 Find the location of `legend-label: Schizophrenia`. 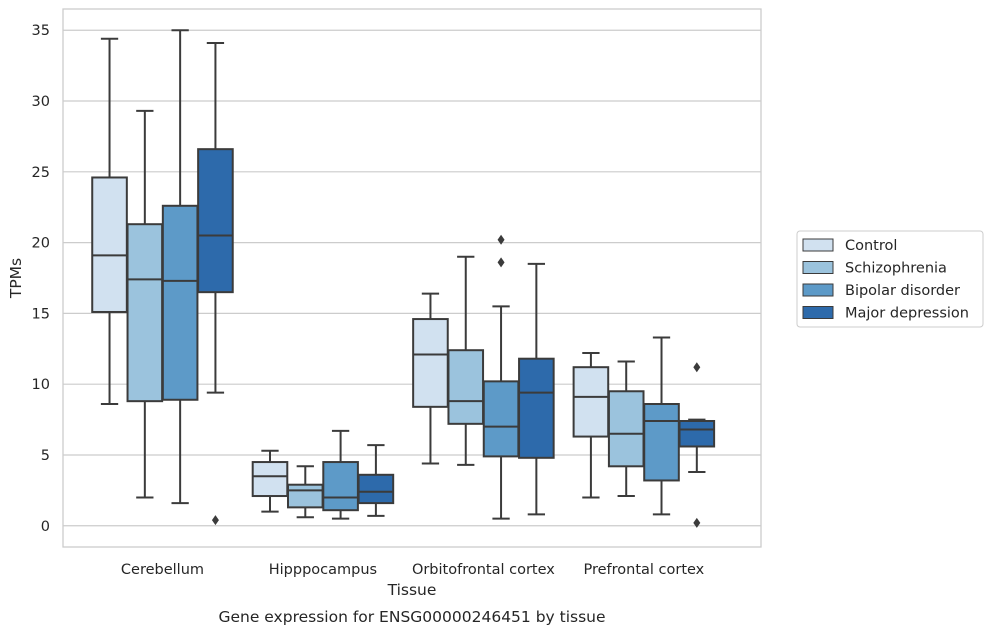

legend-label: Schizophrenia is located at coordinates (896, 269).